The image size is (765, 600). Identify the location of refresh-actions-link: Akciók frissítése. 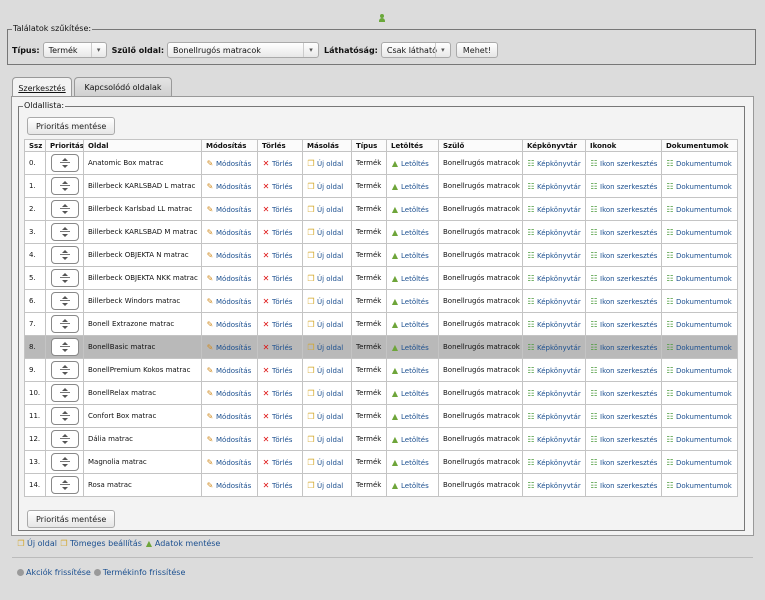
(54, 572).